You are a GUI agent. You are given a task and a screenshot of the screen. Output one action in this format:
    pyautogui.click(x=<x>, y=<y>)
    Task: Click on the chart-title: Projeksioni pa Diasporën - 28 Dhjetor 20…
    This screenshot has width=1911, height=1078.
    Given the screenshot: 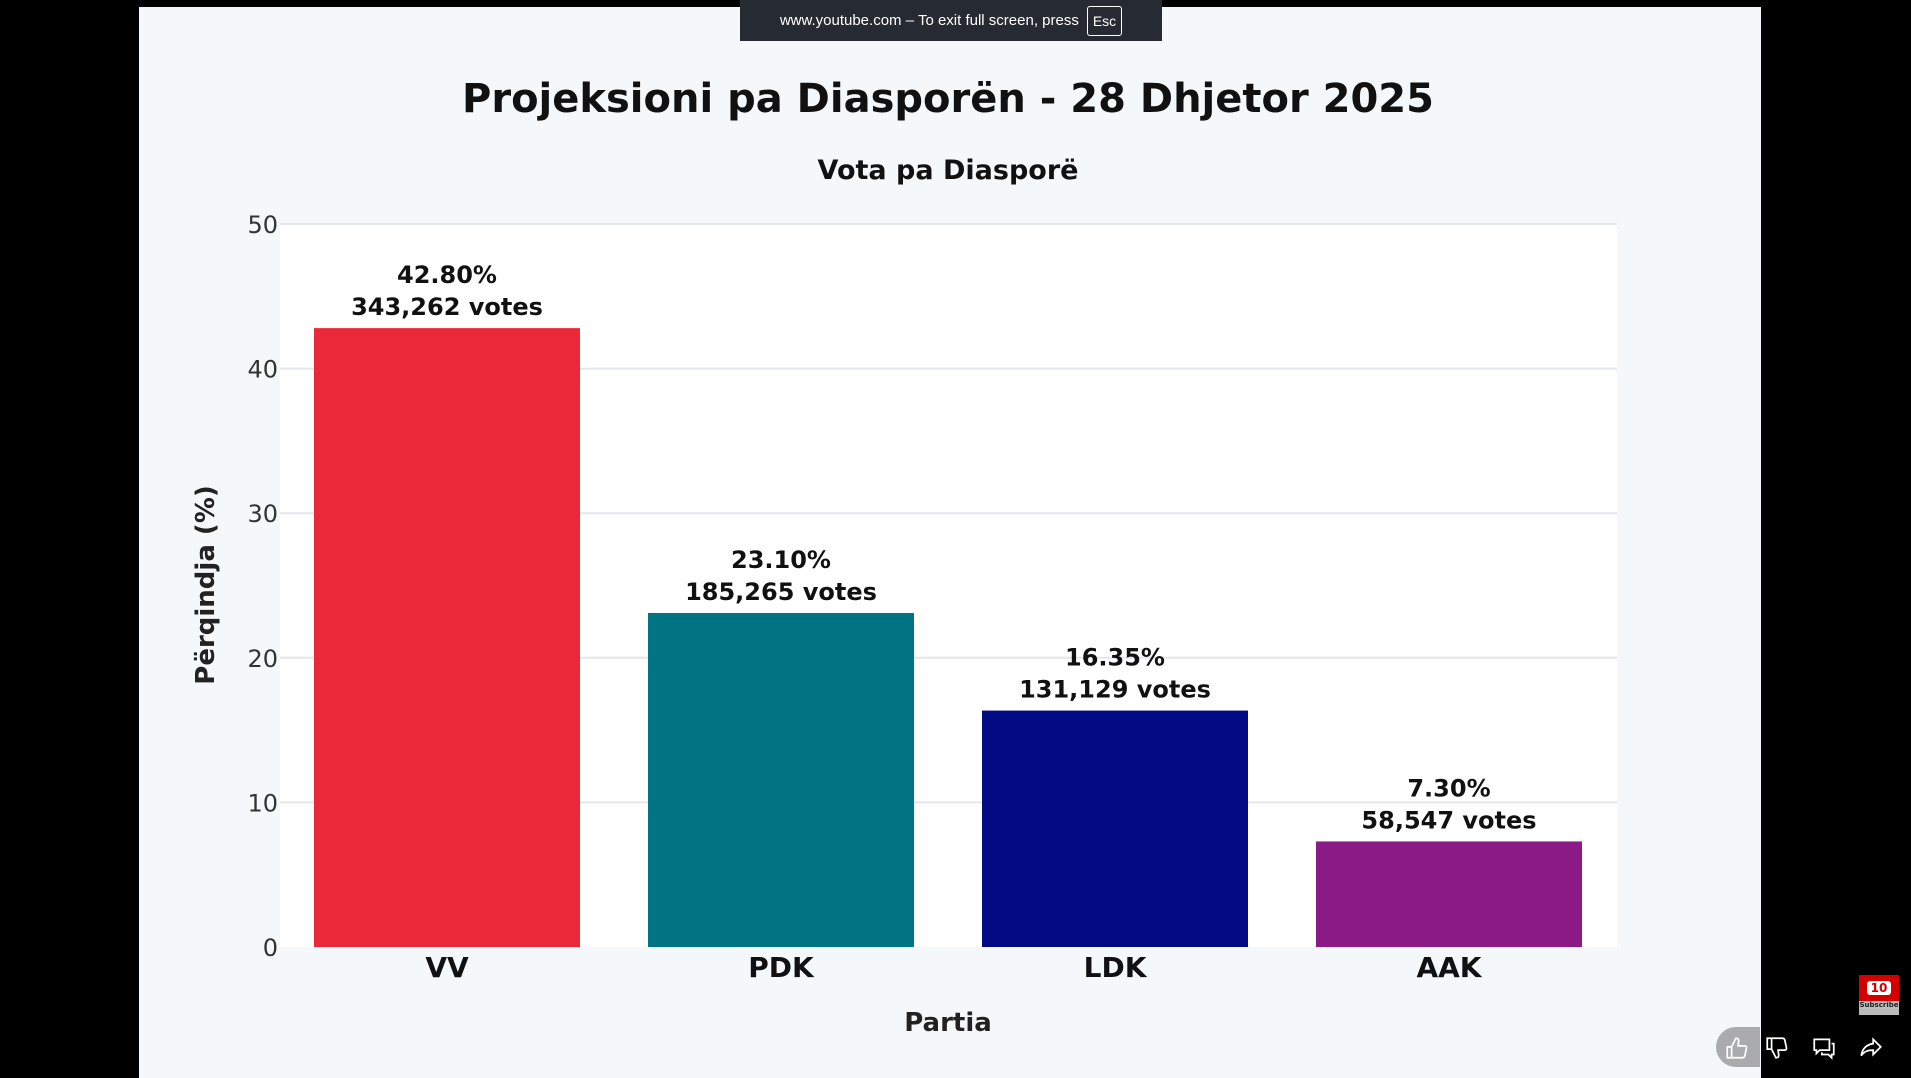 What is the action you would take?
    pyautogui.click(x=948, y=99)
    